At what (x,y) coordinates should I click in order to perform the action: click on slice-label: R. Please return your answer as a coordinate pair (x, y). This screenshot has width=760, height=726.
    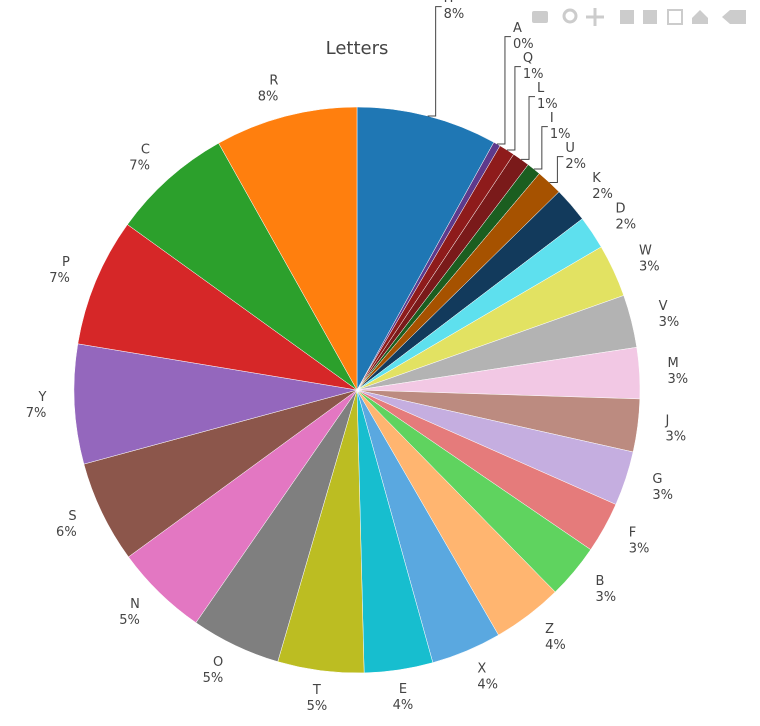
    Looking at the image, I should click on (273, 81).